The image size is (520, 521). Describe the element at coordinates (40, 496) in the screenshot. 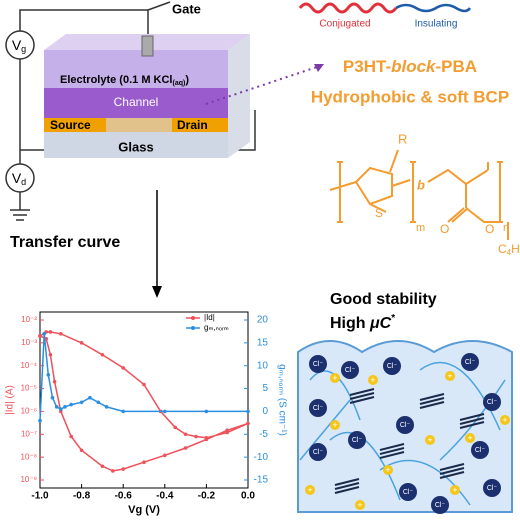

I see `x-tick-label: -1.0` at that location.